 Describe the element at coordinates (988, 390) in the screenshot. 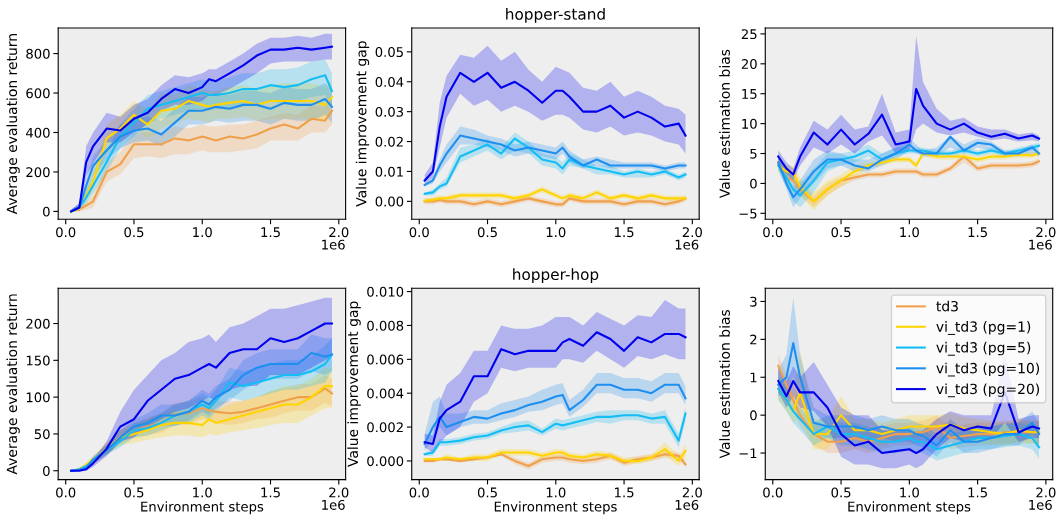

I see `legend-label: vi_td3 (pg=20)` at that location.